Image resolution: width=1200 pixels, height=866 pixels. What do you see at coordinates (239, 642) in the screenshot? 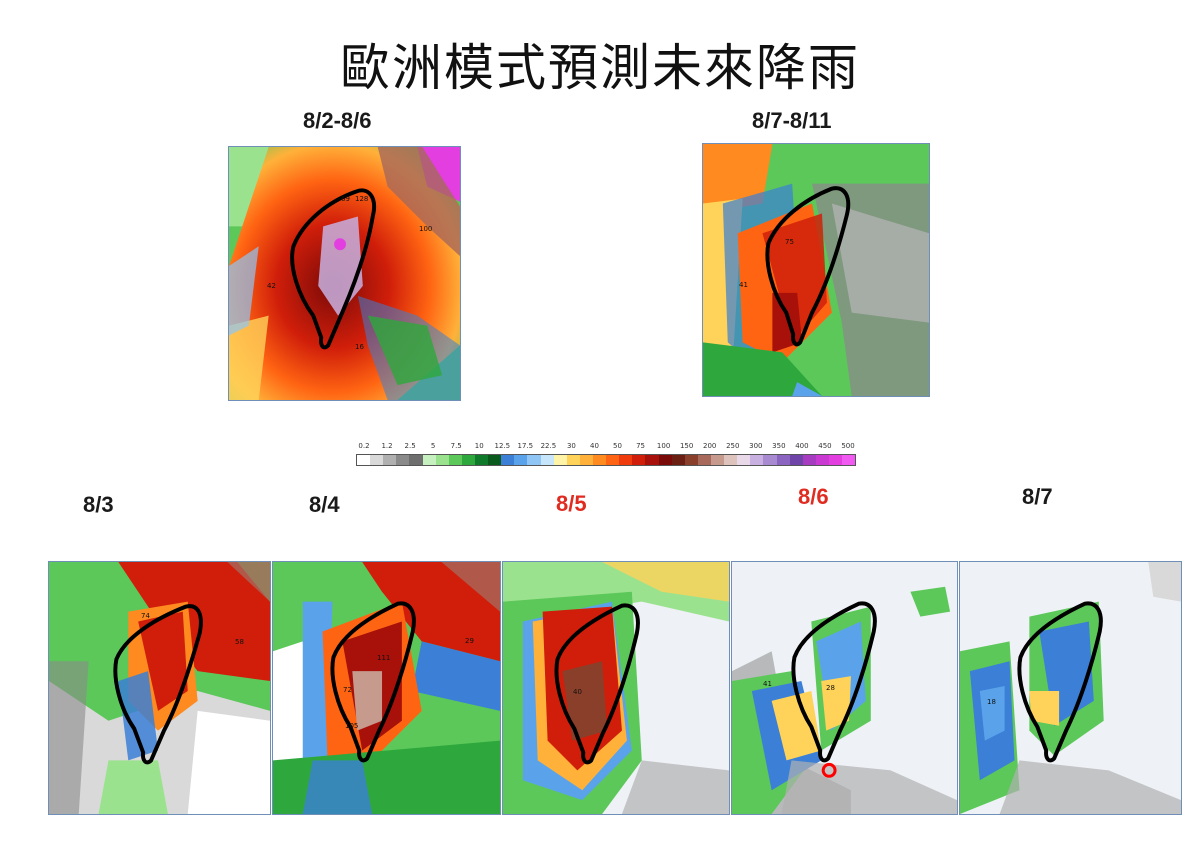
I see `map-value-label: 58` at bounding box center [239, 642].